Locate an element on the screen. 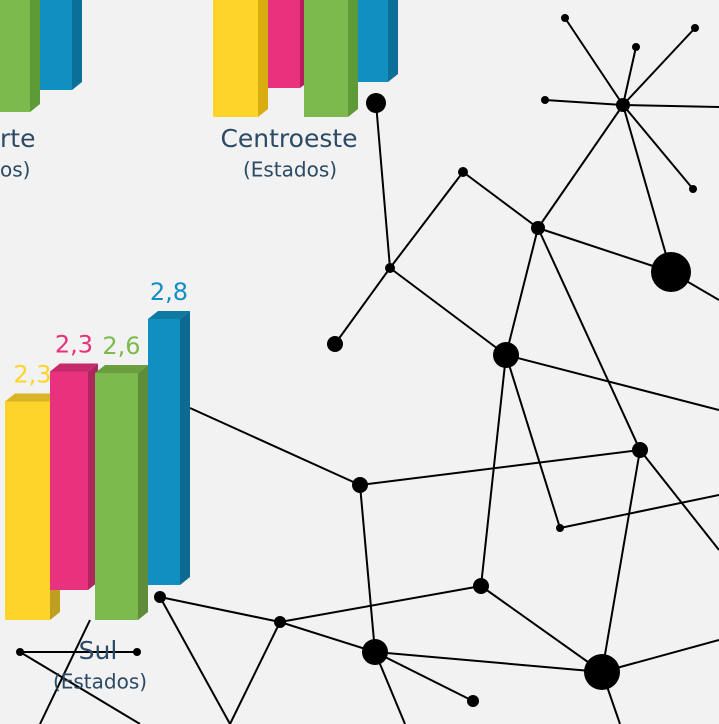 Image resolution: width=719 pixels, height=724 pixels. chart-title: Sul is located at coordinates (98, 650).